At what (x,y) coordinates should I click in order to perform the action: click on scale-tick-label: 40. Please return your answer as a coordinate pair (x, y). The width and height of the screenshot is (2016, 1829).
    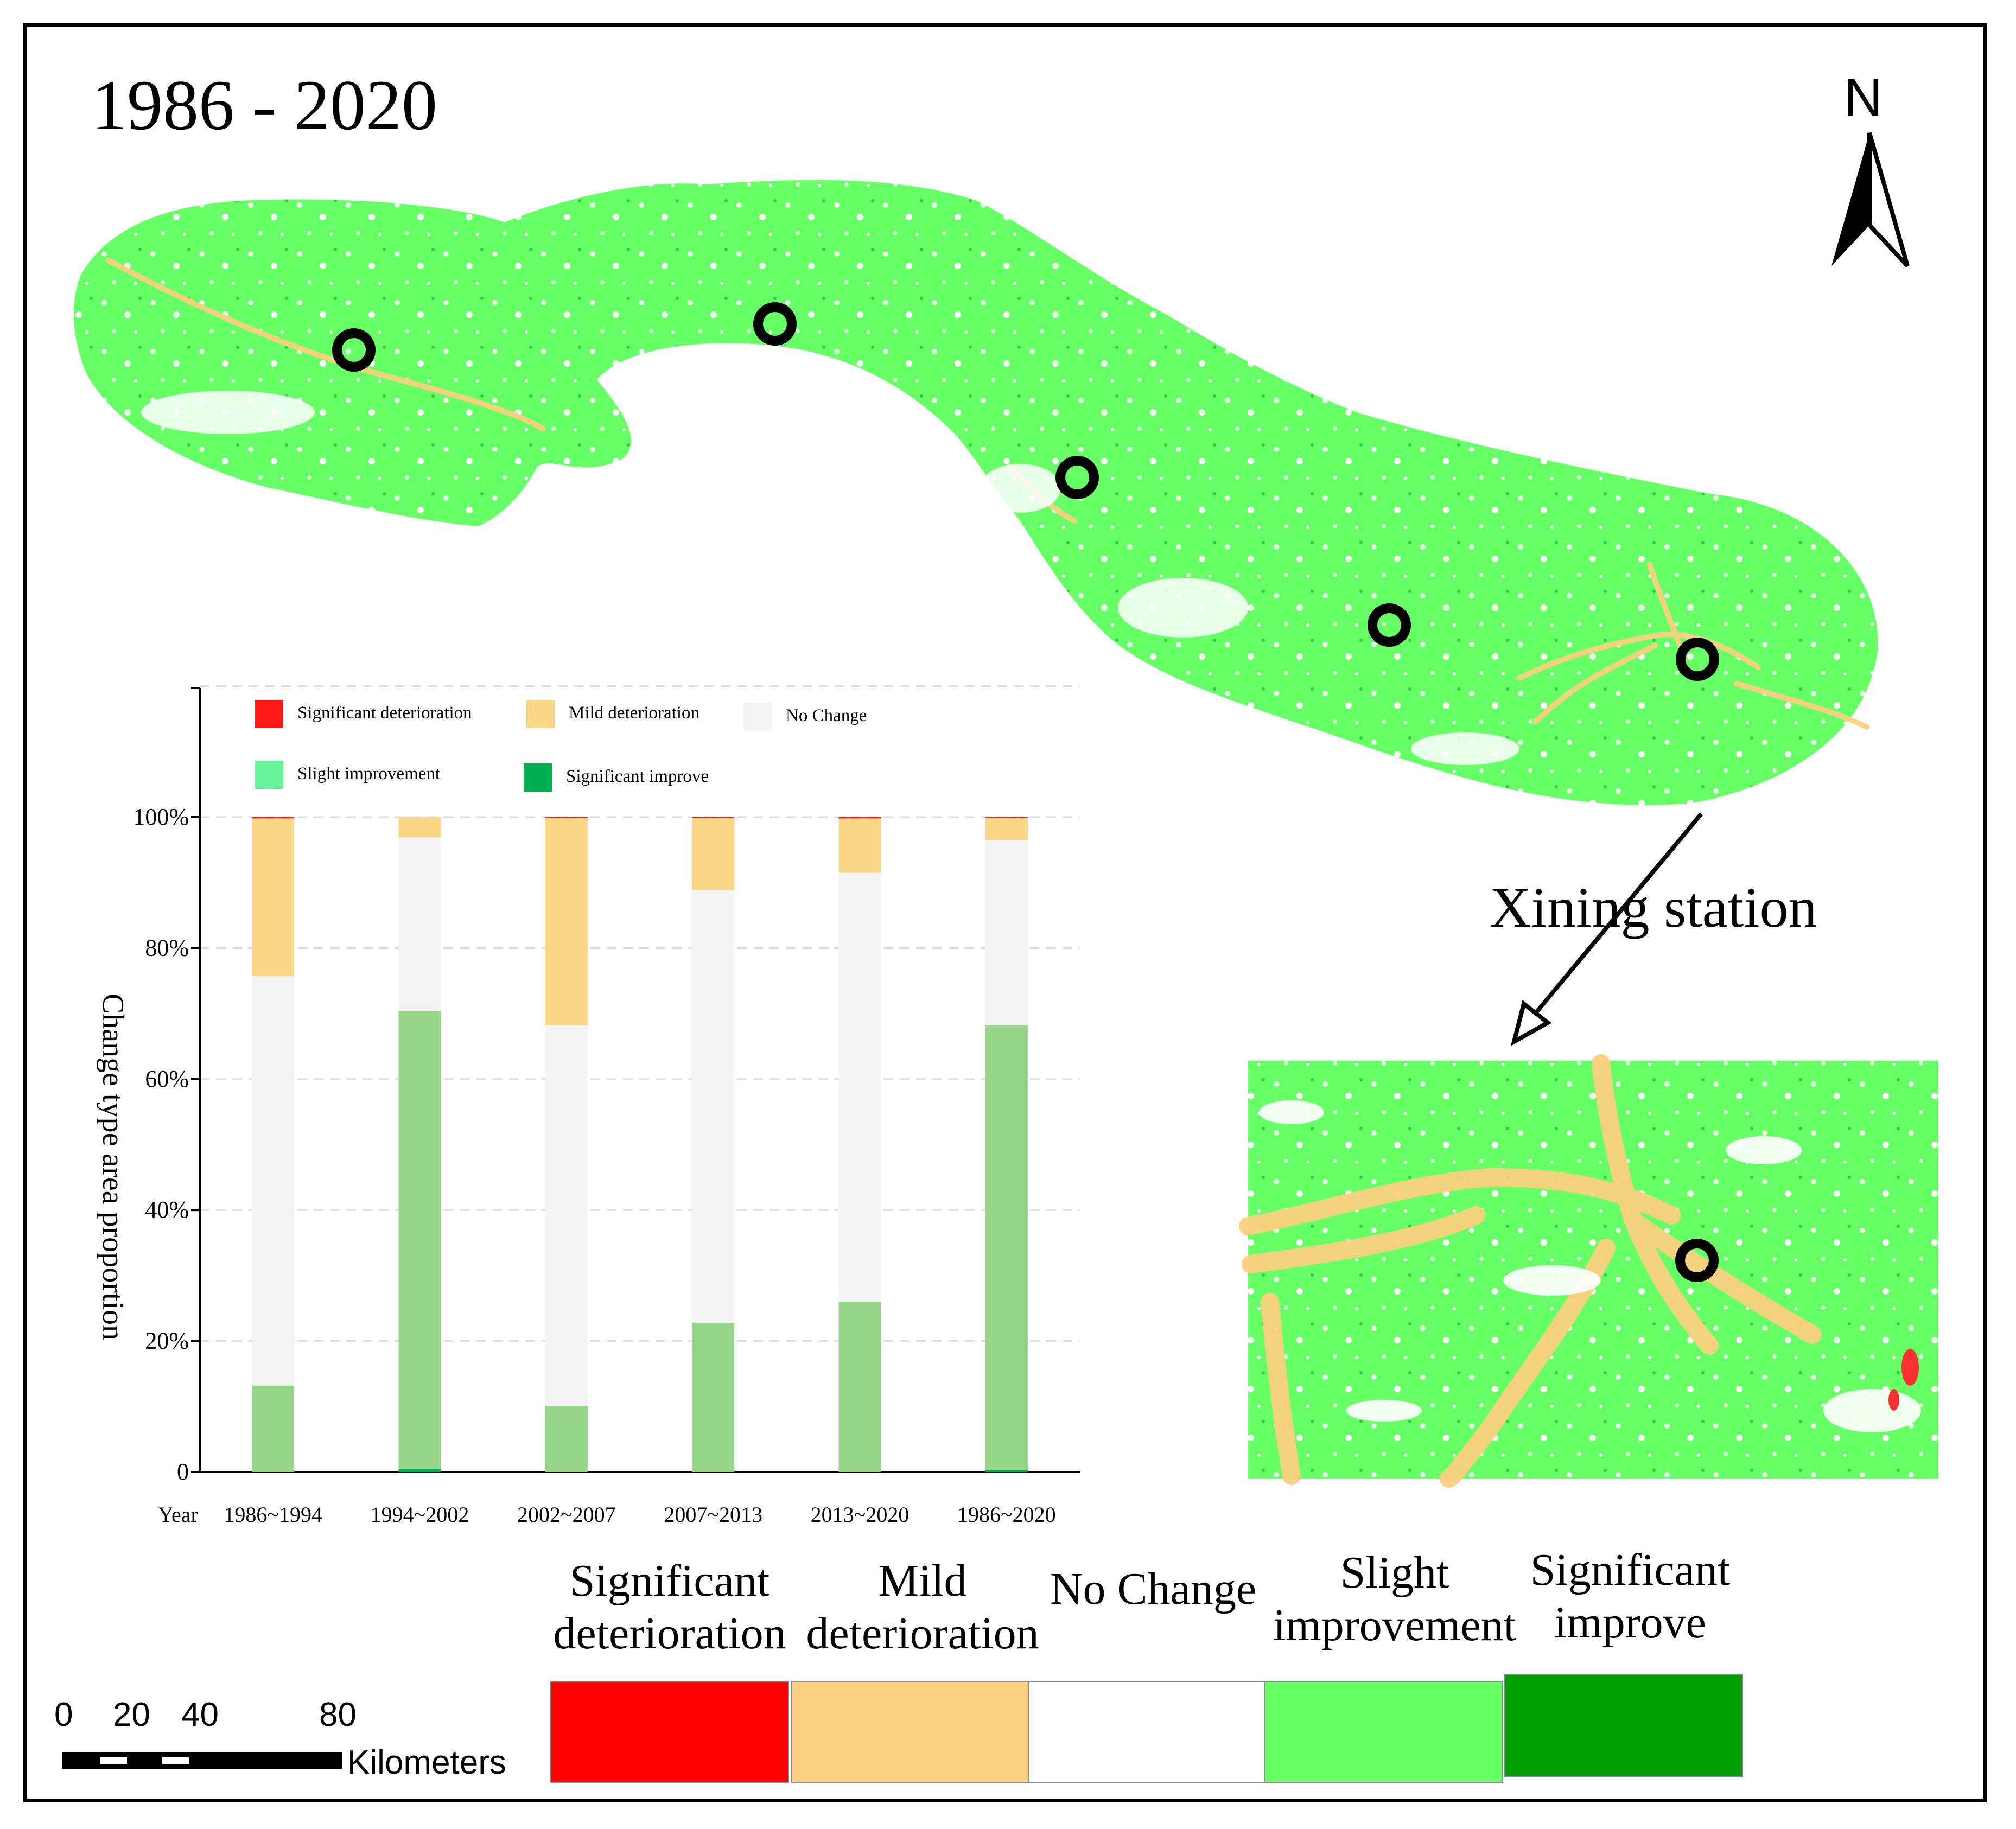
    Looking at the image, I should click on (200, 1715).